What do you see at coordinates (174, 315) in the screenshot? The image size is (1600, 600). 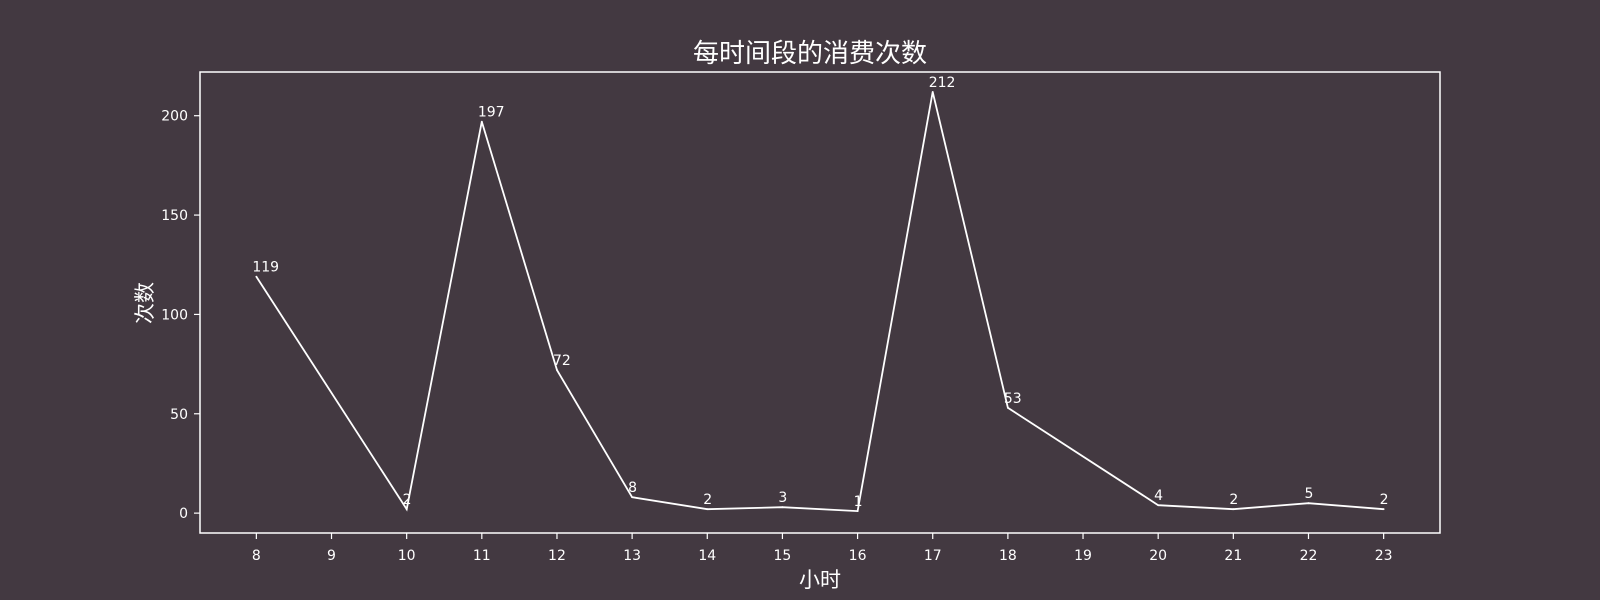 I see `y-tick-label: 100` at bounding box center [174, 315].